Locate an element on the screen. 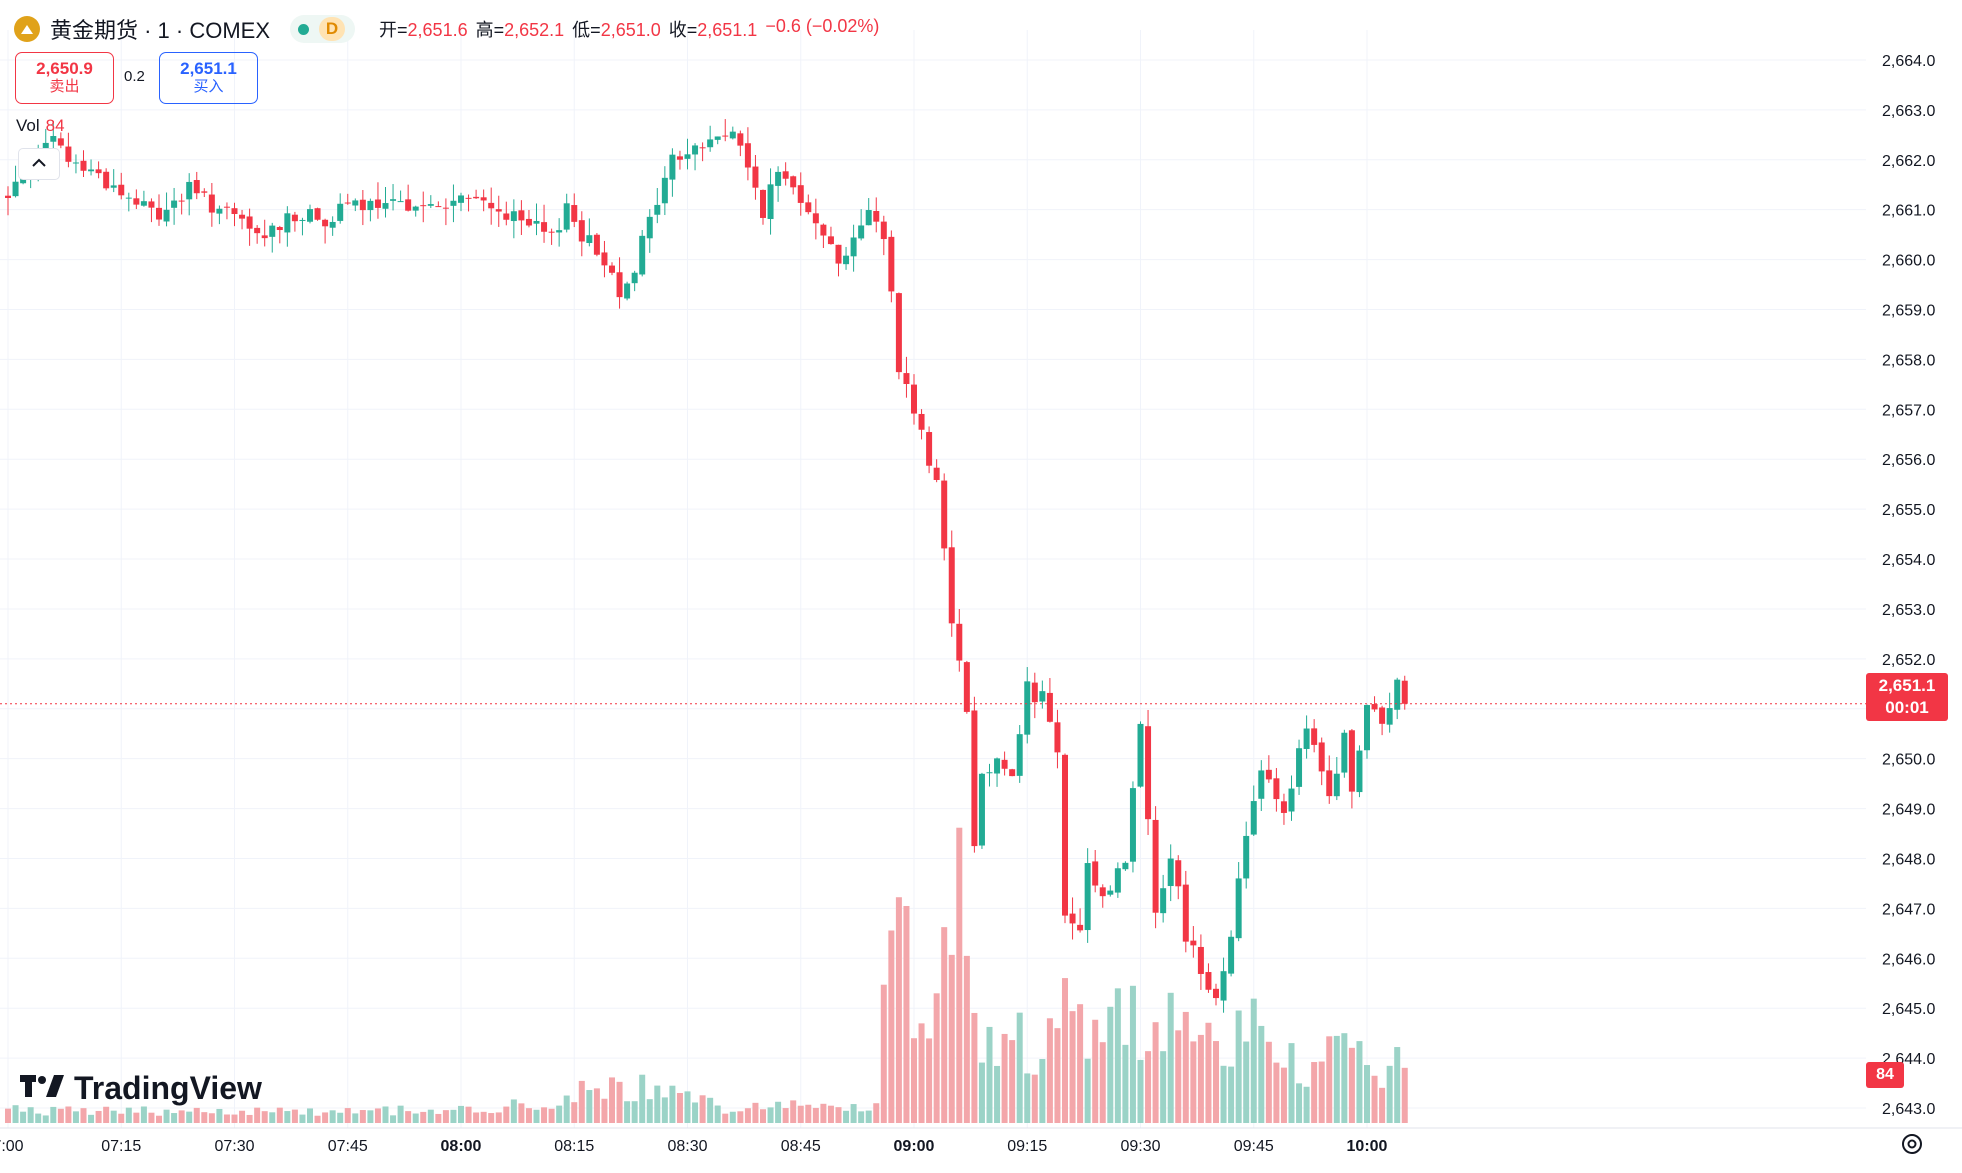  current-volume-label: 84 is located at coordinates (1885, 1075).